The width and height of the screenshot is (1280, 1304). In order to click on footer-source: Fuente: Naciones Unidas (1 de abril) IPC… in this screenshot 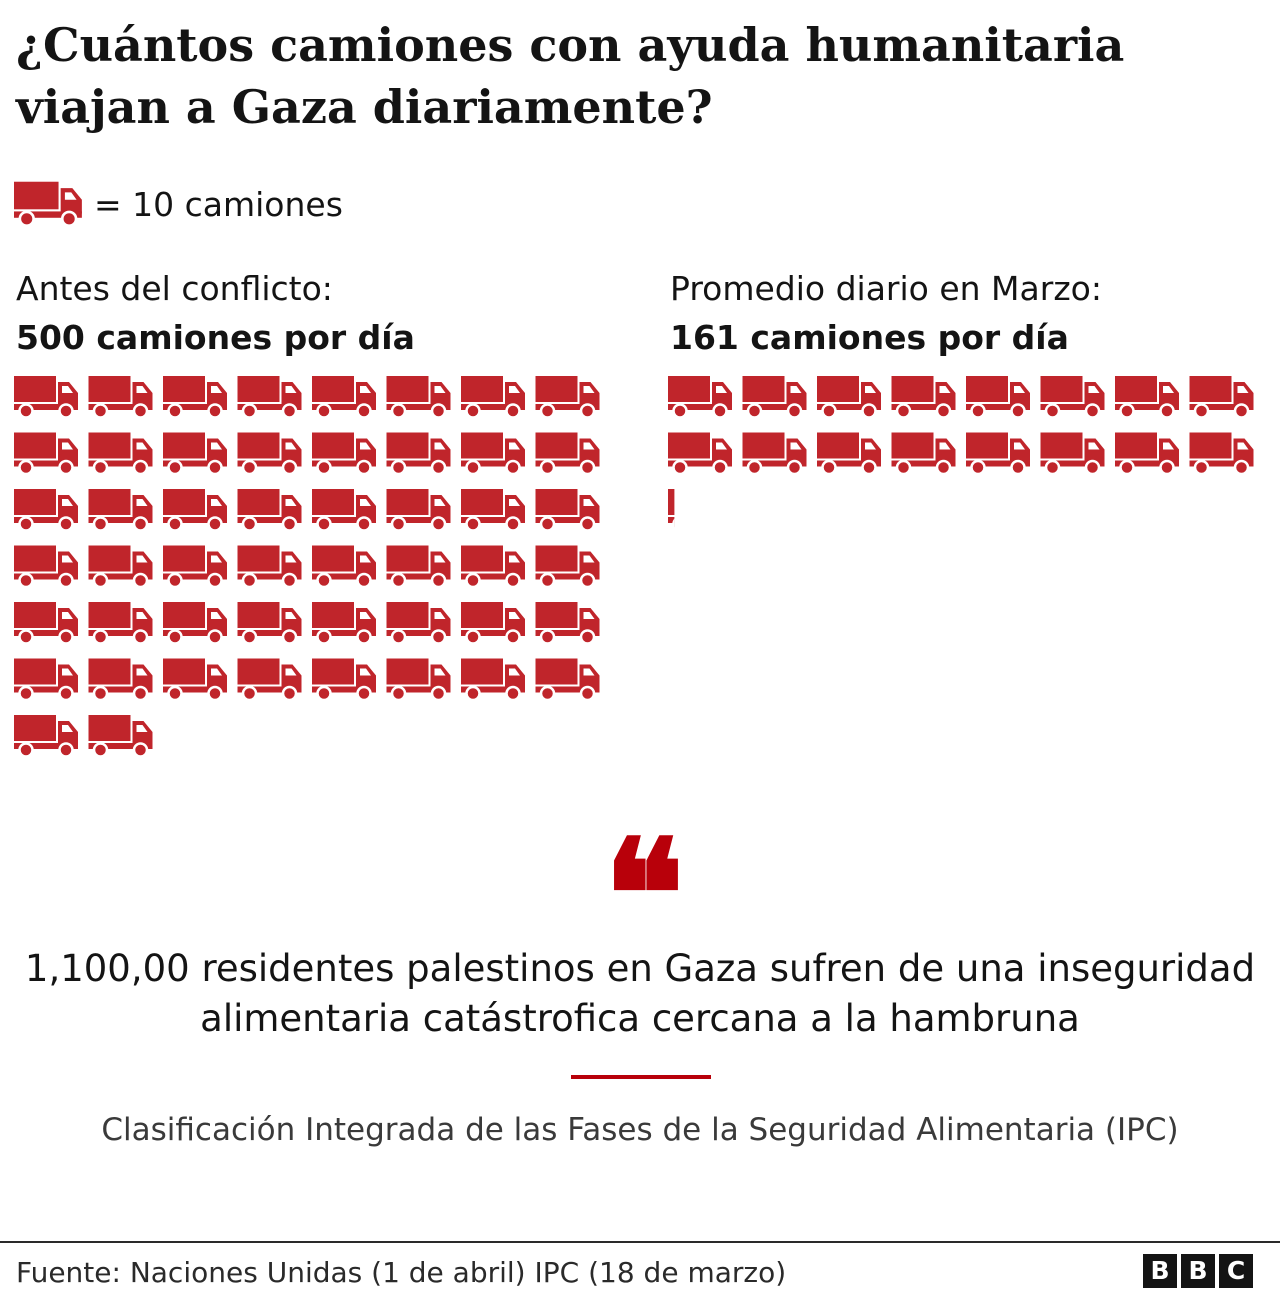, I will do `click(401, 1272)`.